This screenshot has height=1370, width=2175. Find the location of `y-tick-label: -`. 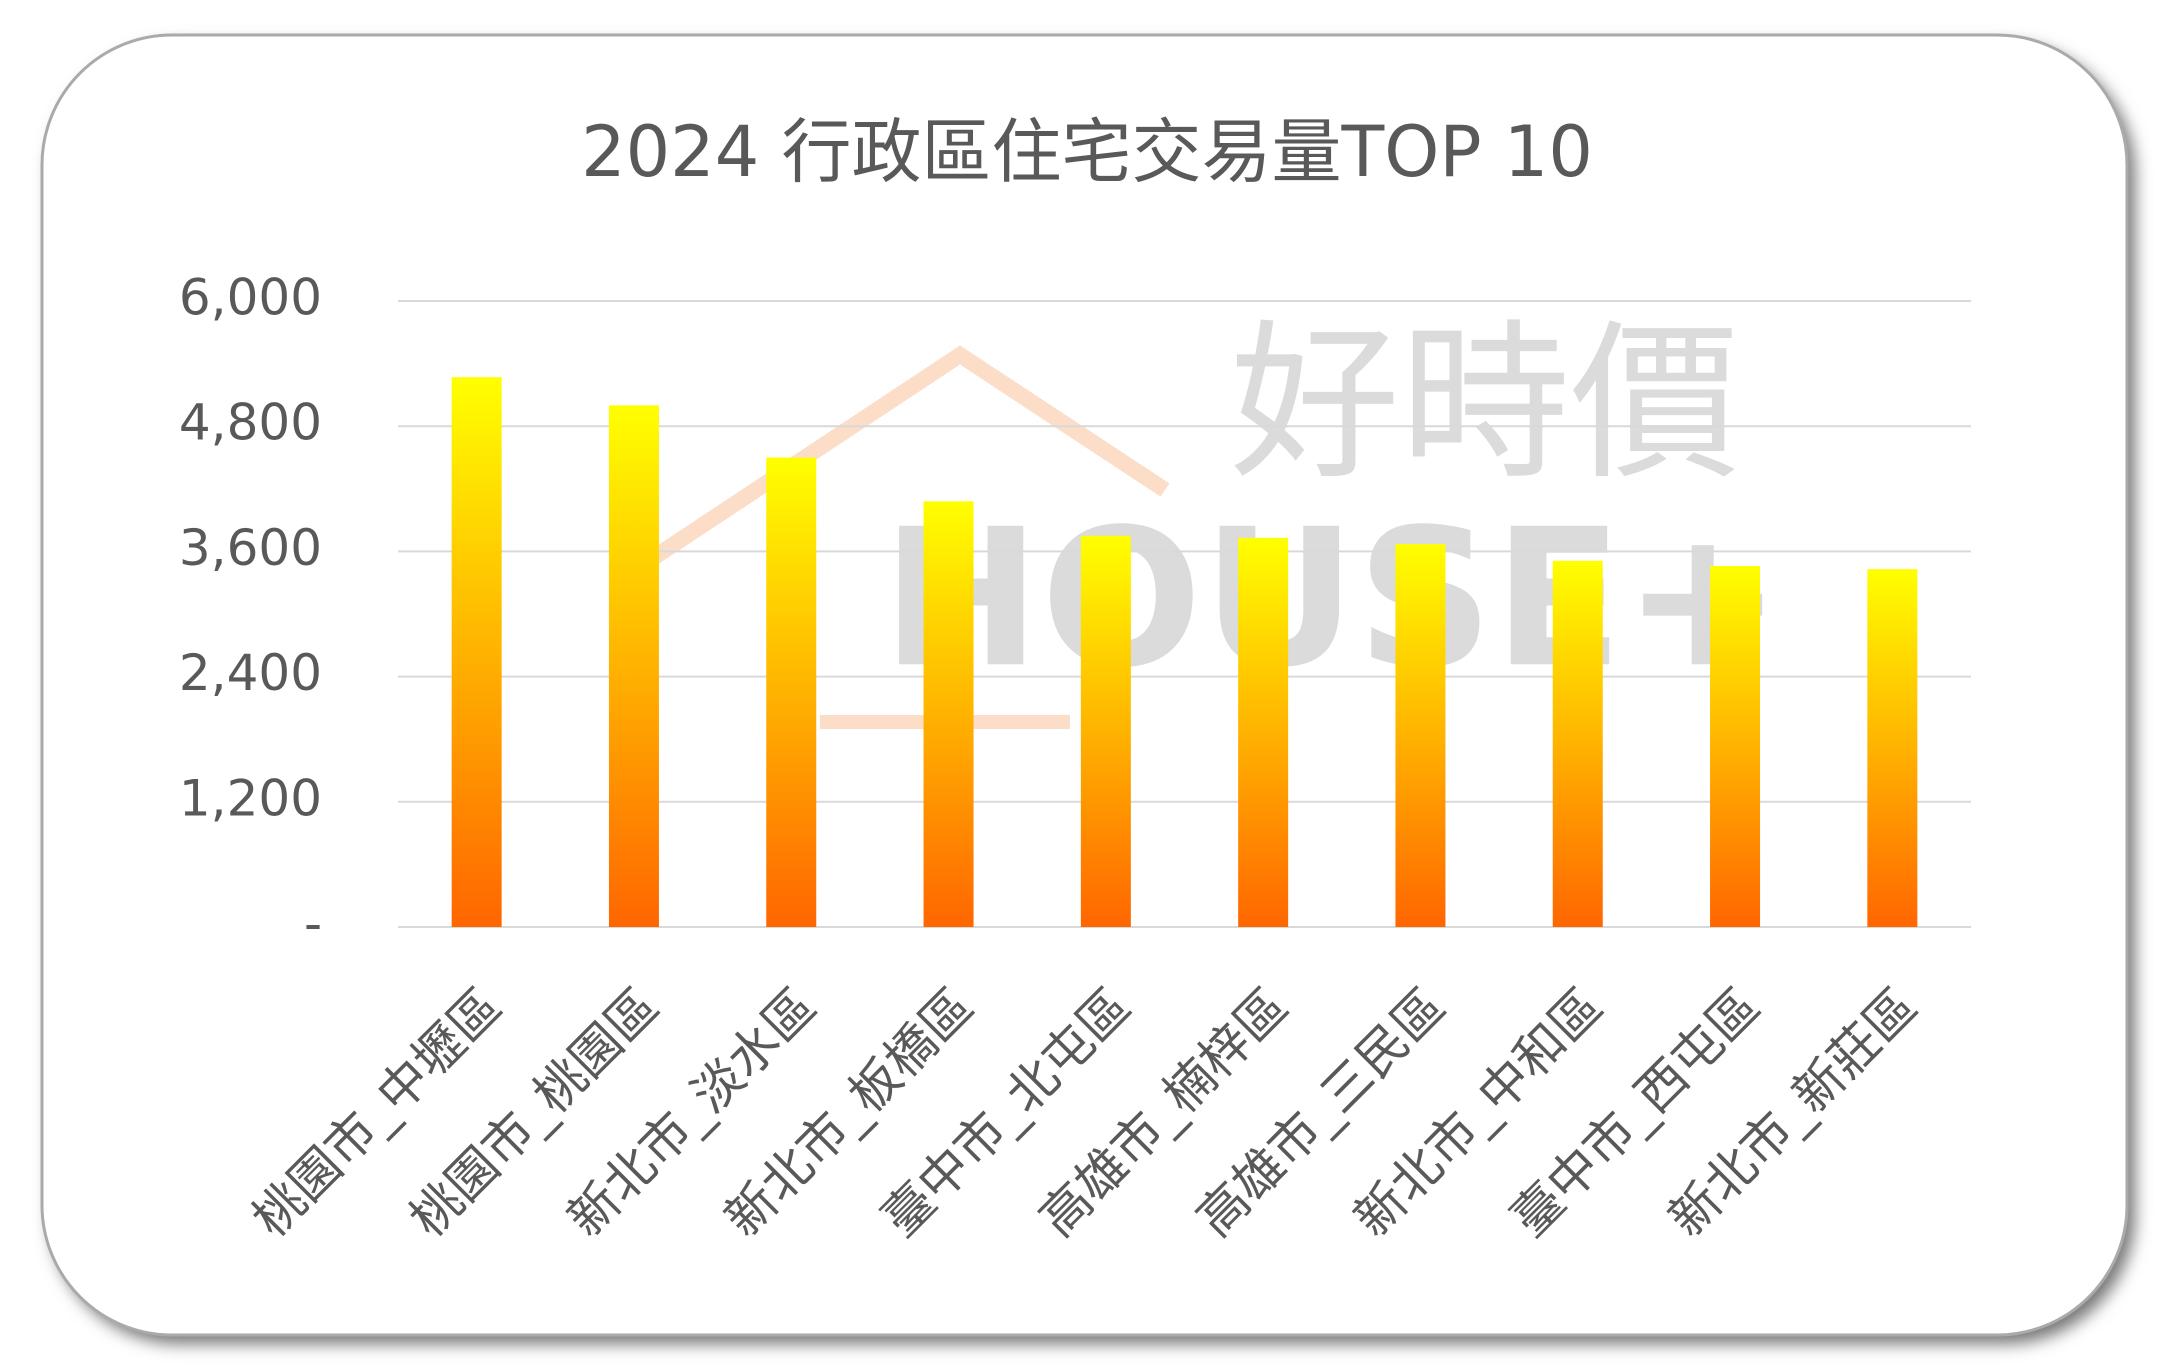

y-tick-label: - is located at coordinates (313, 924).